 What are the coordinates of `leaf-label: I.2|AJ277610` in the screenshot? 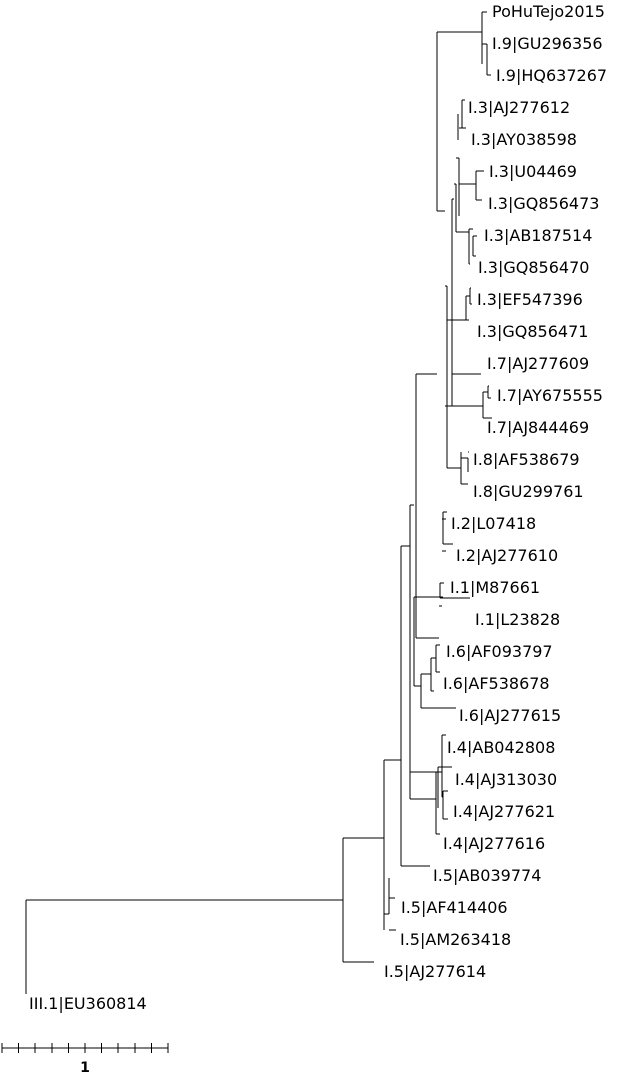 It's located at (507, 555).